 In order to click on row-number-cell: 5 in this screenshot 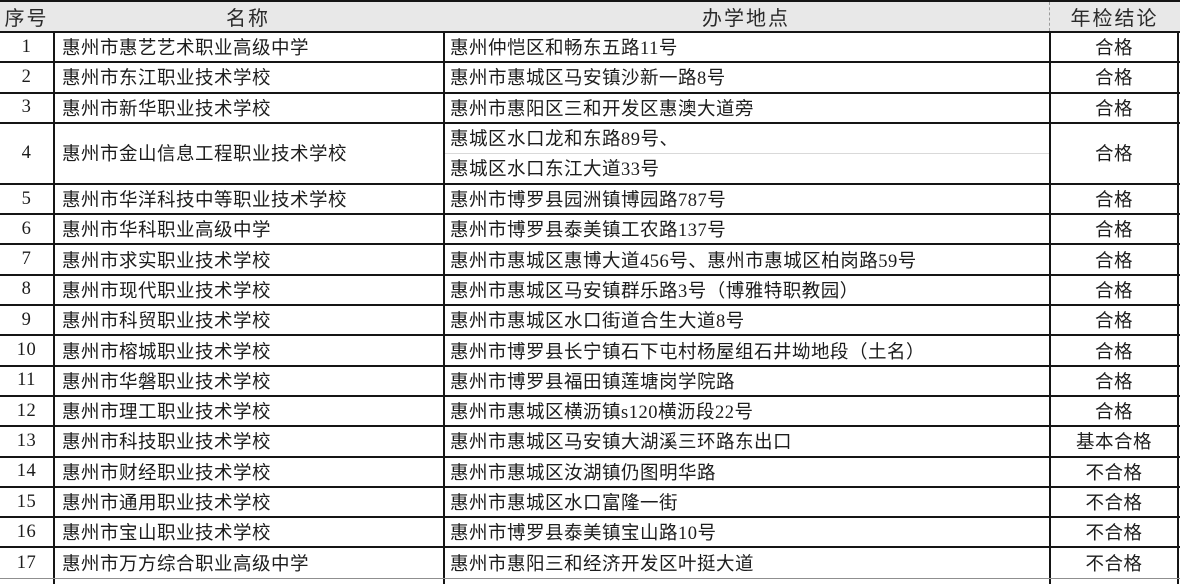, I will do `click(26, 198)`.